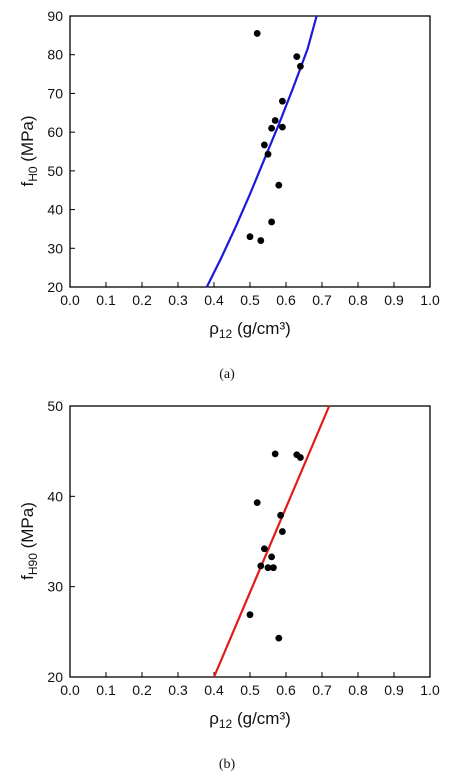 Image resolution: width=458 pixels, height=777 pixels. I want to click on chart-a-y-axis-title: fH0 (MPa), so click(29, 150).